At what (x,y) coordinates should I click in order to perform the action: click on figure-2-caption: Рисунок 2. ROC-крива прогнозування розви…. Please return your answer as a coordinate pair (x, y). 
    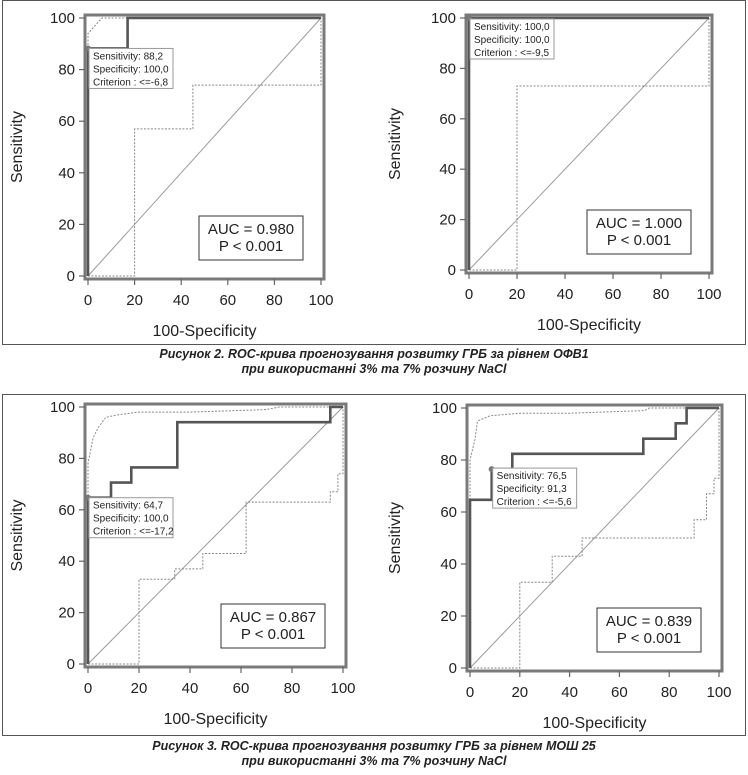
    Looking at the image, I should click on (374, 362).